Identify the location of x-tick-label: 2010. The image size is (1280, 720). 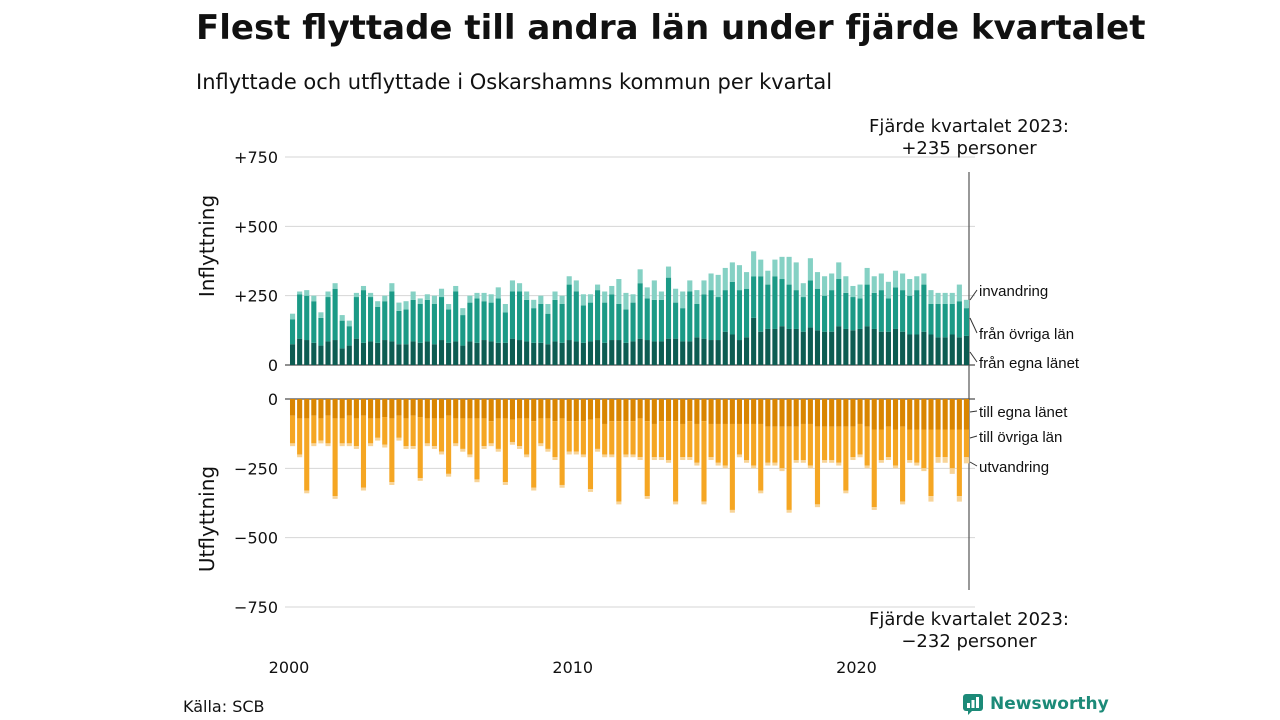
(572, 667).